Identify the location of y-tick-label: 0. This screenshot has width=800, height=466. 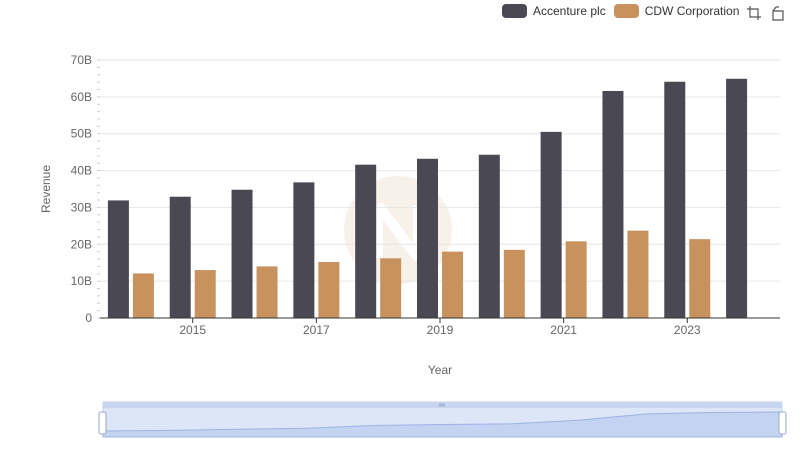
(88, 318).